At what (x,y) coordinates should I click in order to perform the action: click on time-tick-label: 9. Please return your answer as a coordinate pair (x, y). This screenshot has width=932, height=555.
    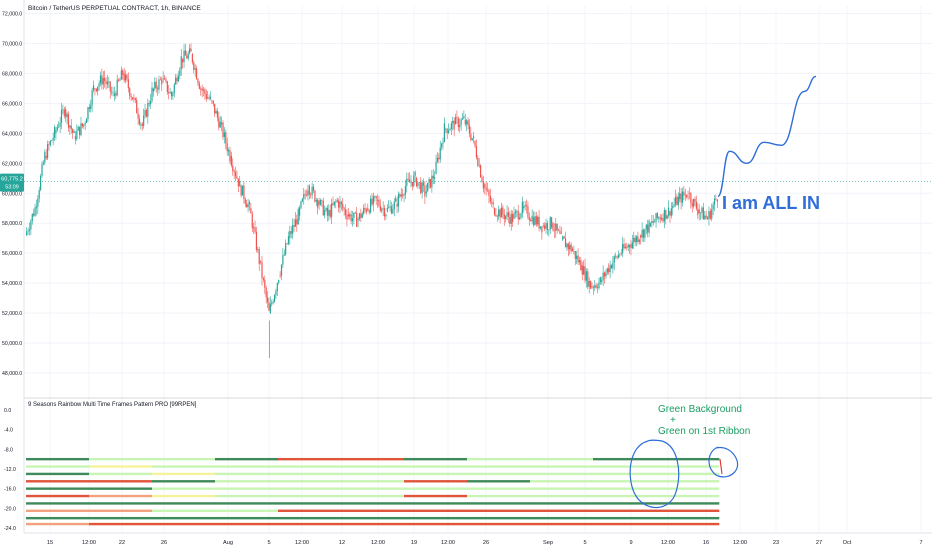
    Looking at the image, I should click on (630, 543).